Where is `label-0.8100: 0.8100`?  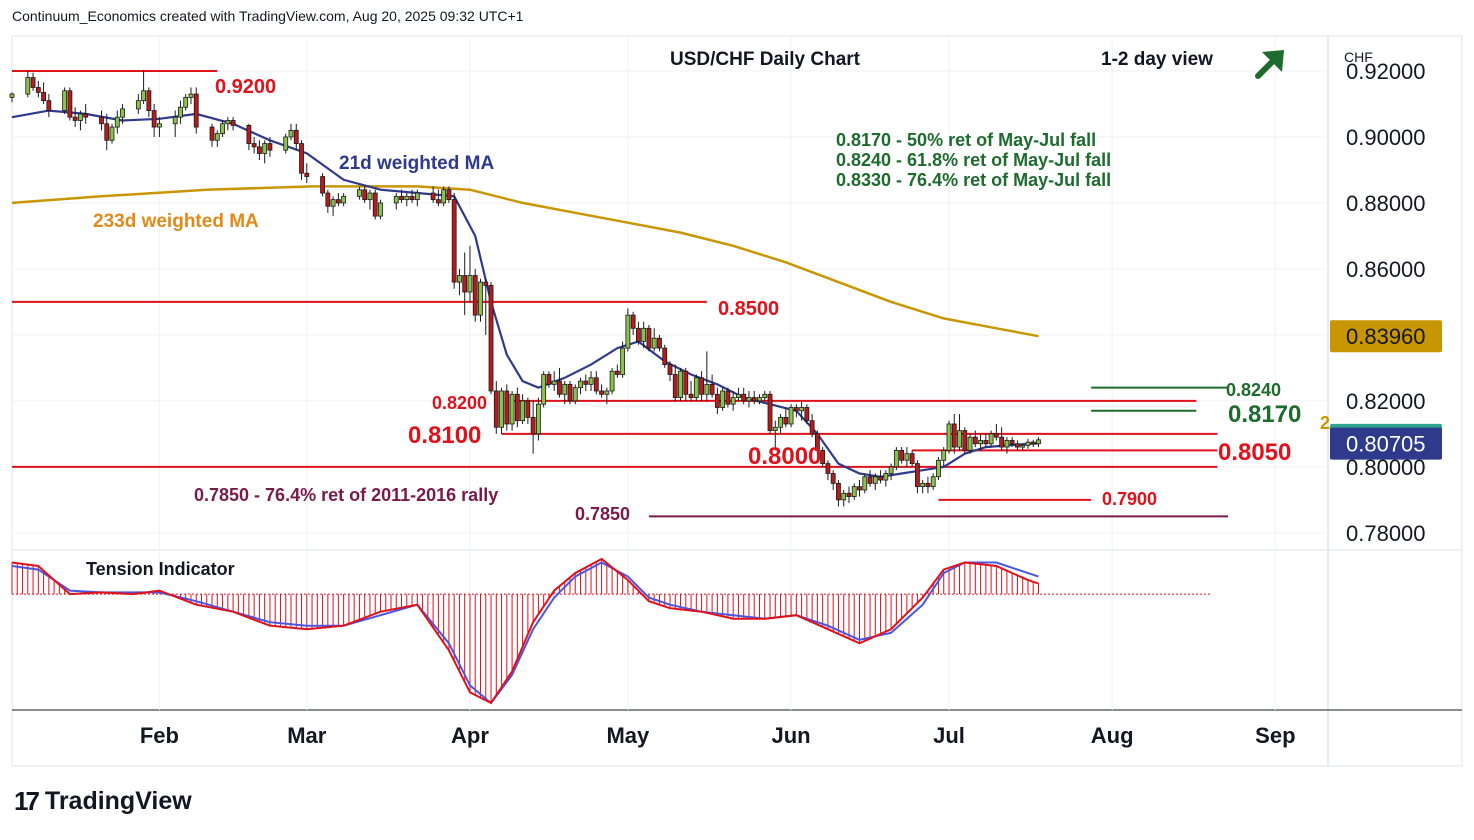
label-0.8100: 0.8100 is located at coordinates (444, 435).